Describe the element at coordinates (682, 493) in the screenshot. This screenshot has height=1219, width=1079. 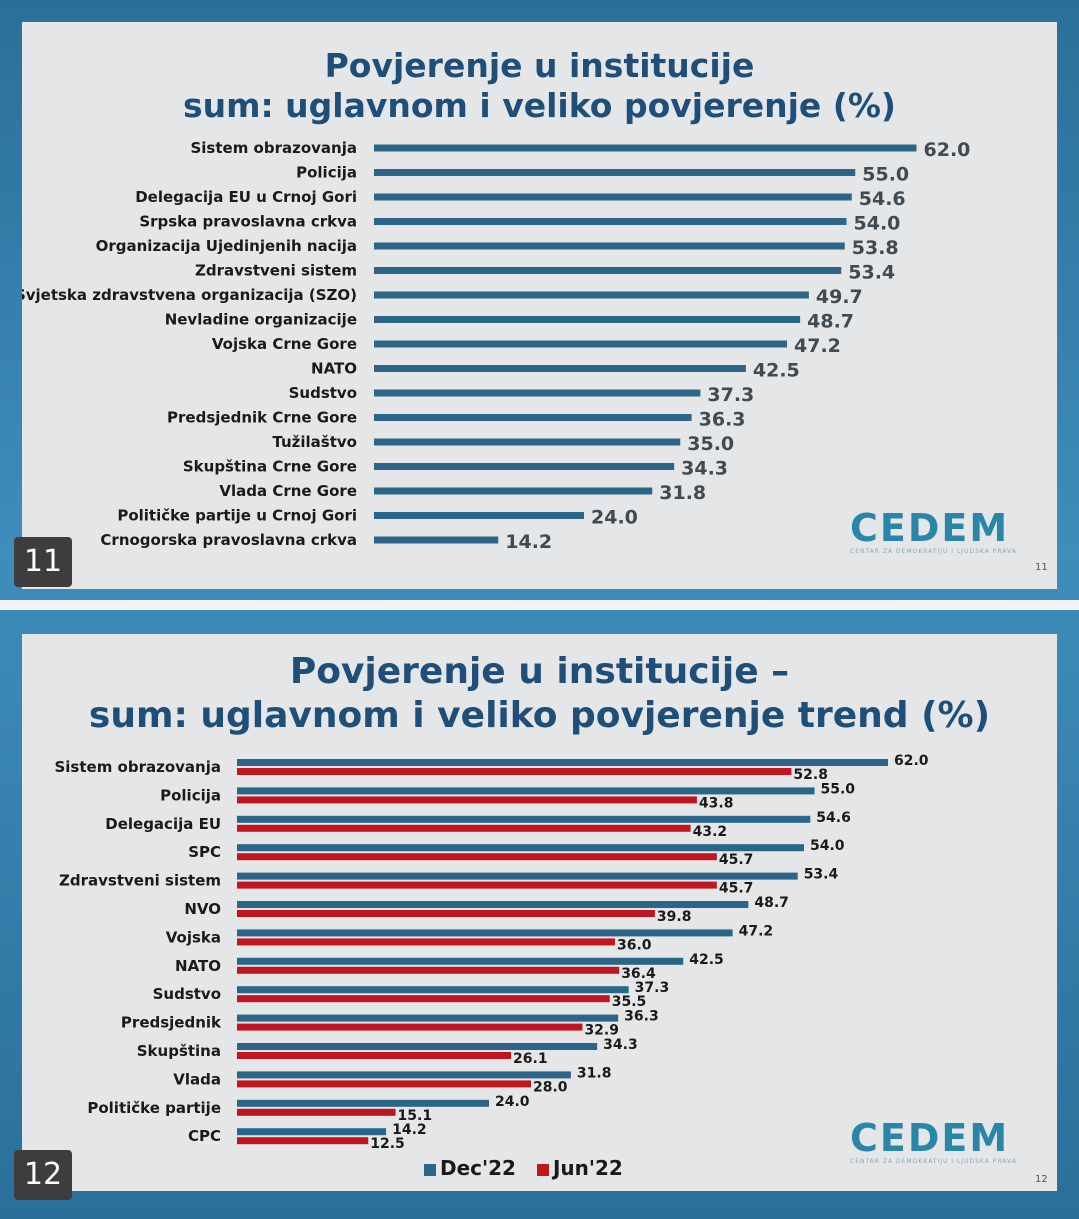
I see `data-label: 31.8` at that location.